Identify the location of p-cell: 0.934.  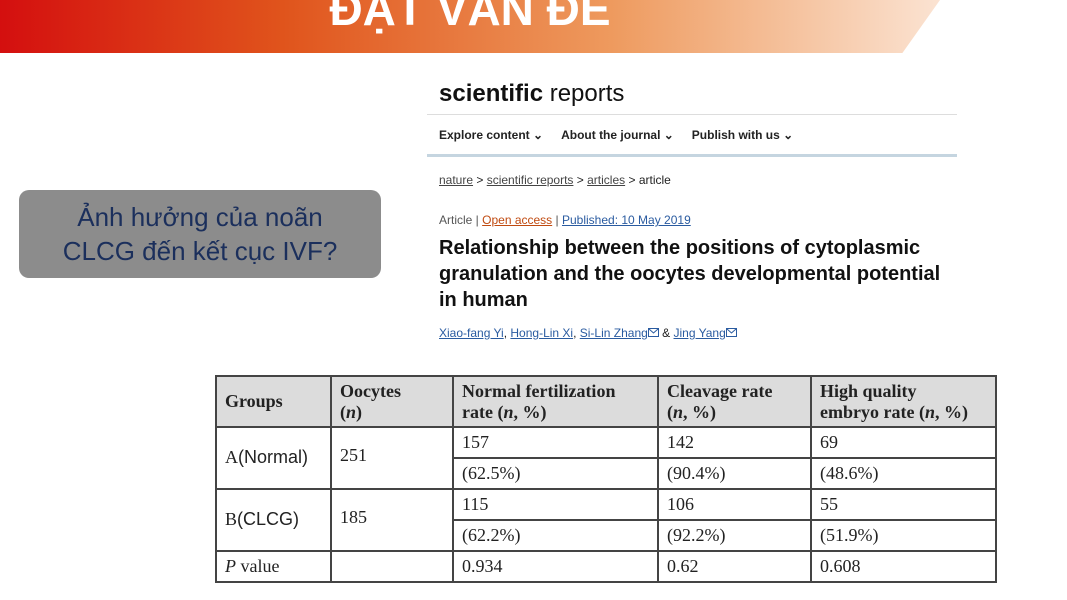
(555, 566).